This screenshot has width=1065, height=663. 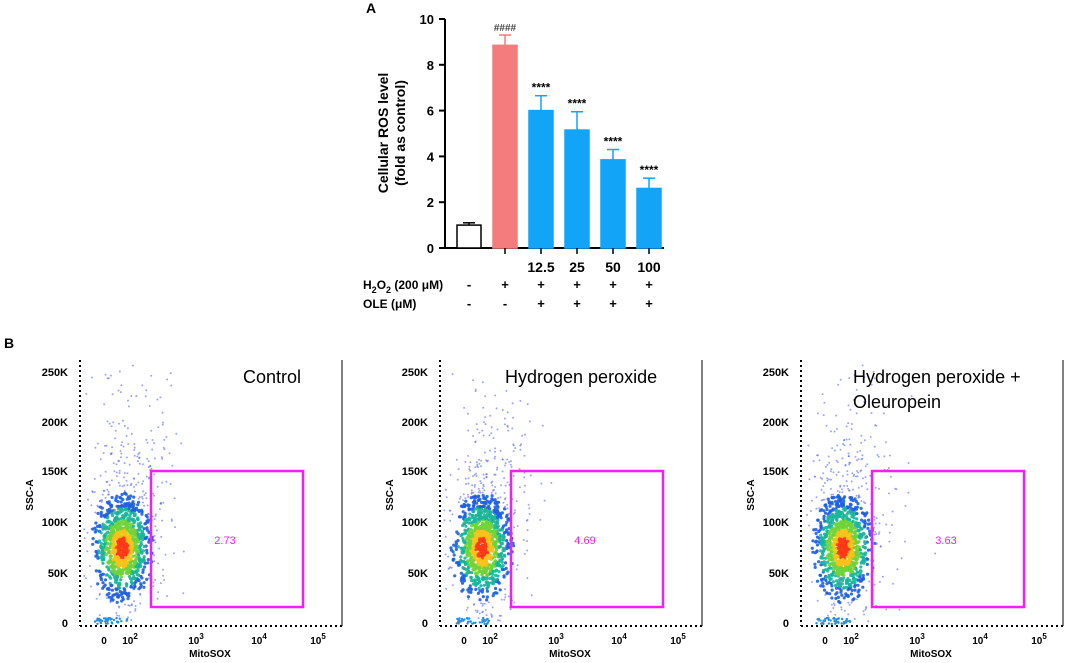 What do you see at coordinates (431, 156) in the screenshot?
I see `y-tick-label: 4` at bounding box center [431, 156].